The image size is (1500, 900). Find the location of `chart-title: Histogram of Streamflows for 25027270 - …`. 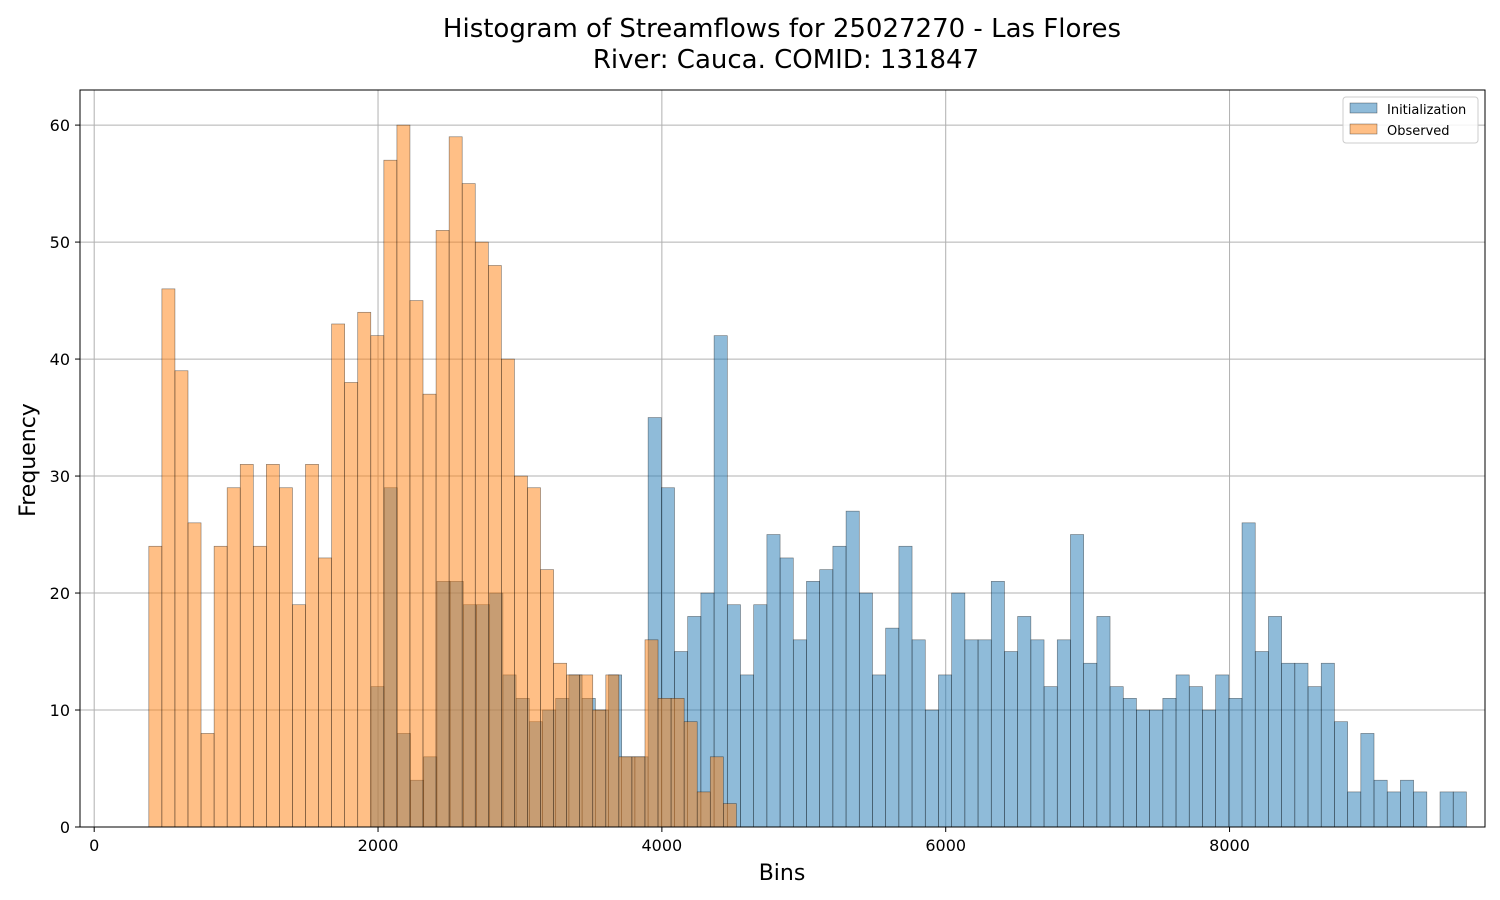

chart-title: Histogram of Streamflows for 25027270 - … is located at coordinates (782, 29).